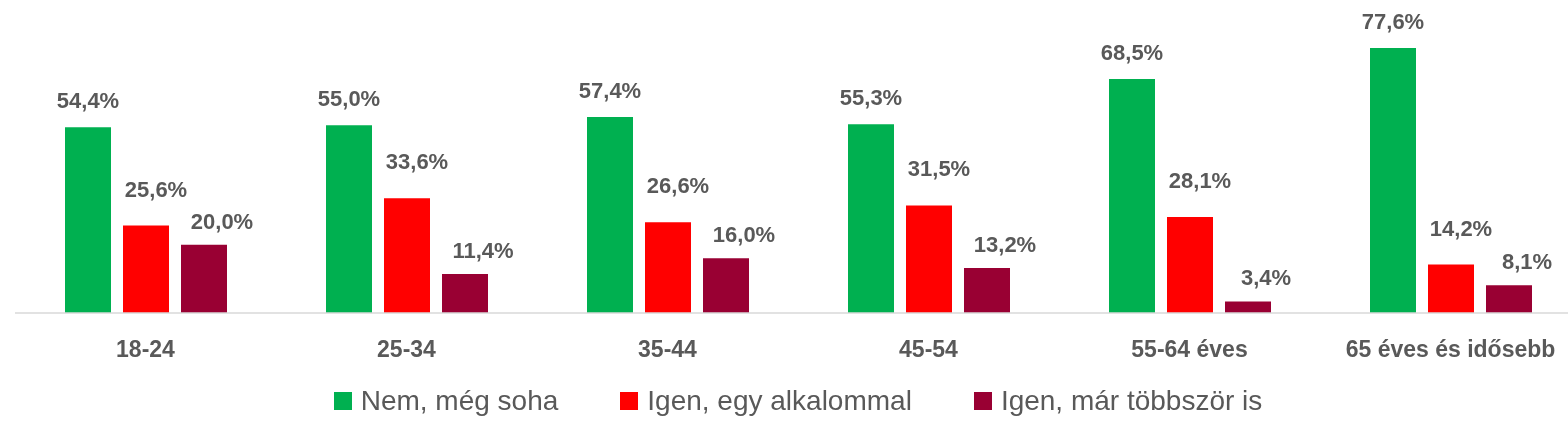 Image resolution: width=1568 pixels, height=421 pixels. What do you see at coordinates (1461, 228) in the screenshot?
I see `data-label: 14,2%` at bounding box center [1461, 228].